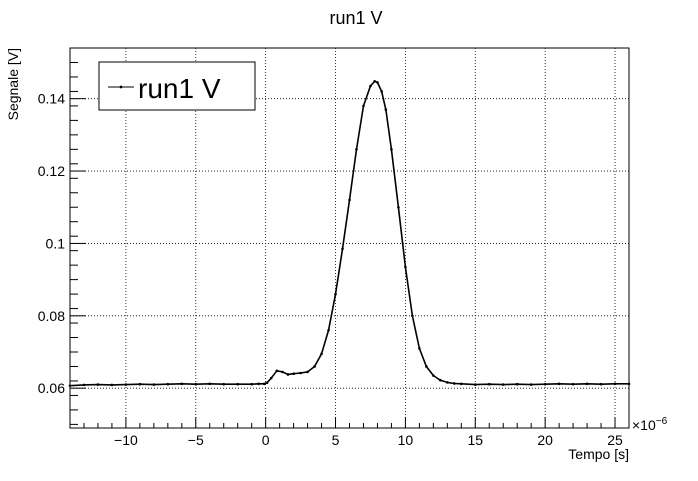  Describe the element at coordinates (51, 388) in the screenshot. I see `y-tick-label: 0.06` at that location.